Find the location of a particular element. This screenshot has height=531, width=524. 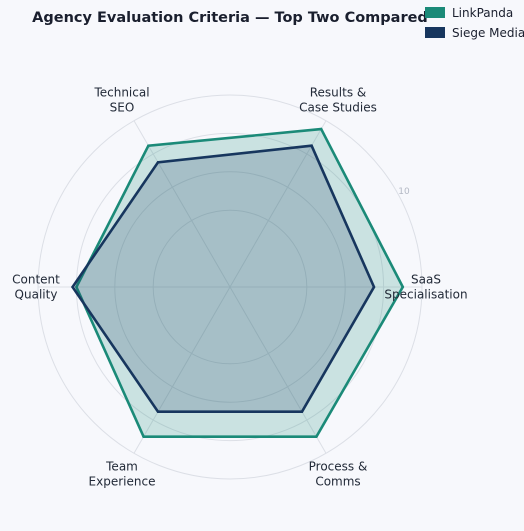

axis-label: Results & Case Studies is located at coordinates (338, 99).